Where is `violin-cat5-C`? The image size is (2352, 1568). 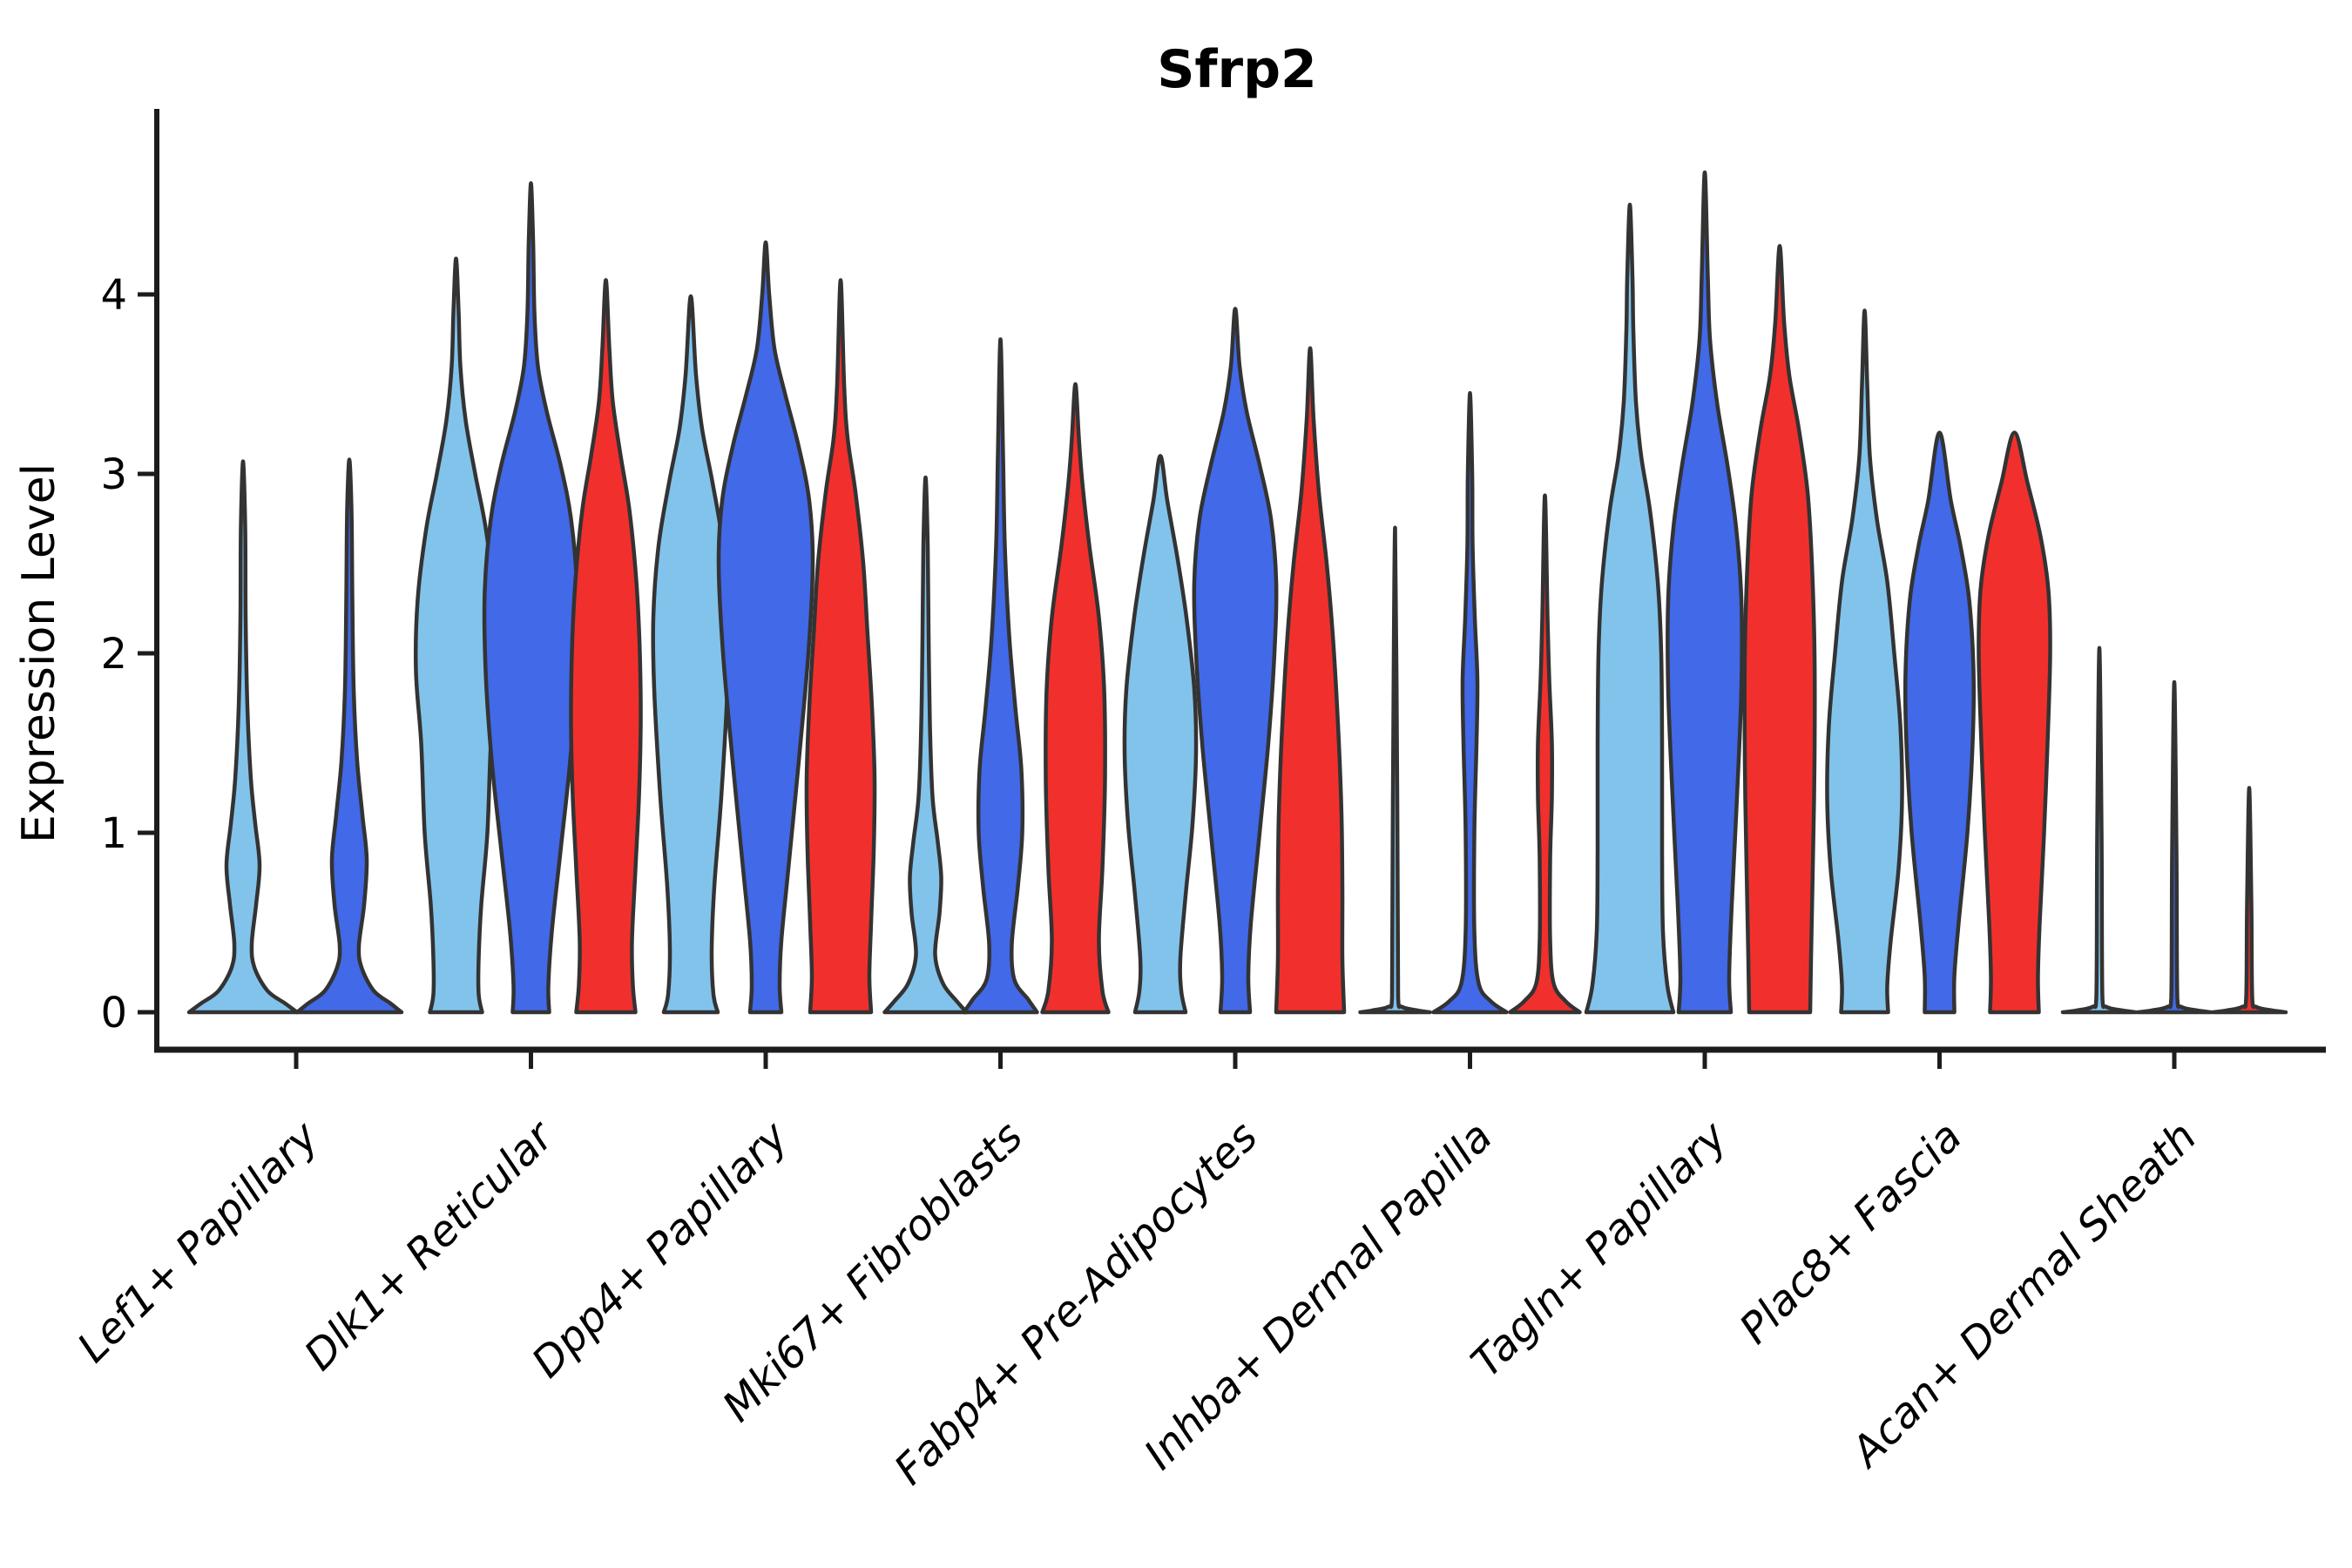 violin-cat5-C is located at coordinates (1545, 754).